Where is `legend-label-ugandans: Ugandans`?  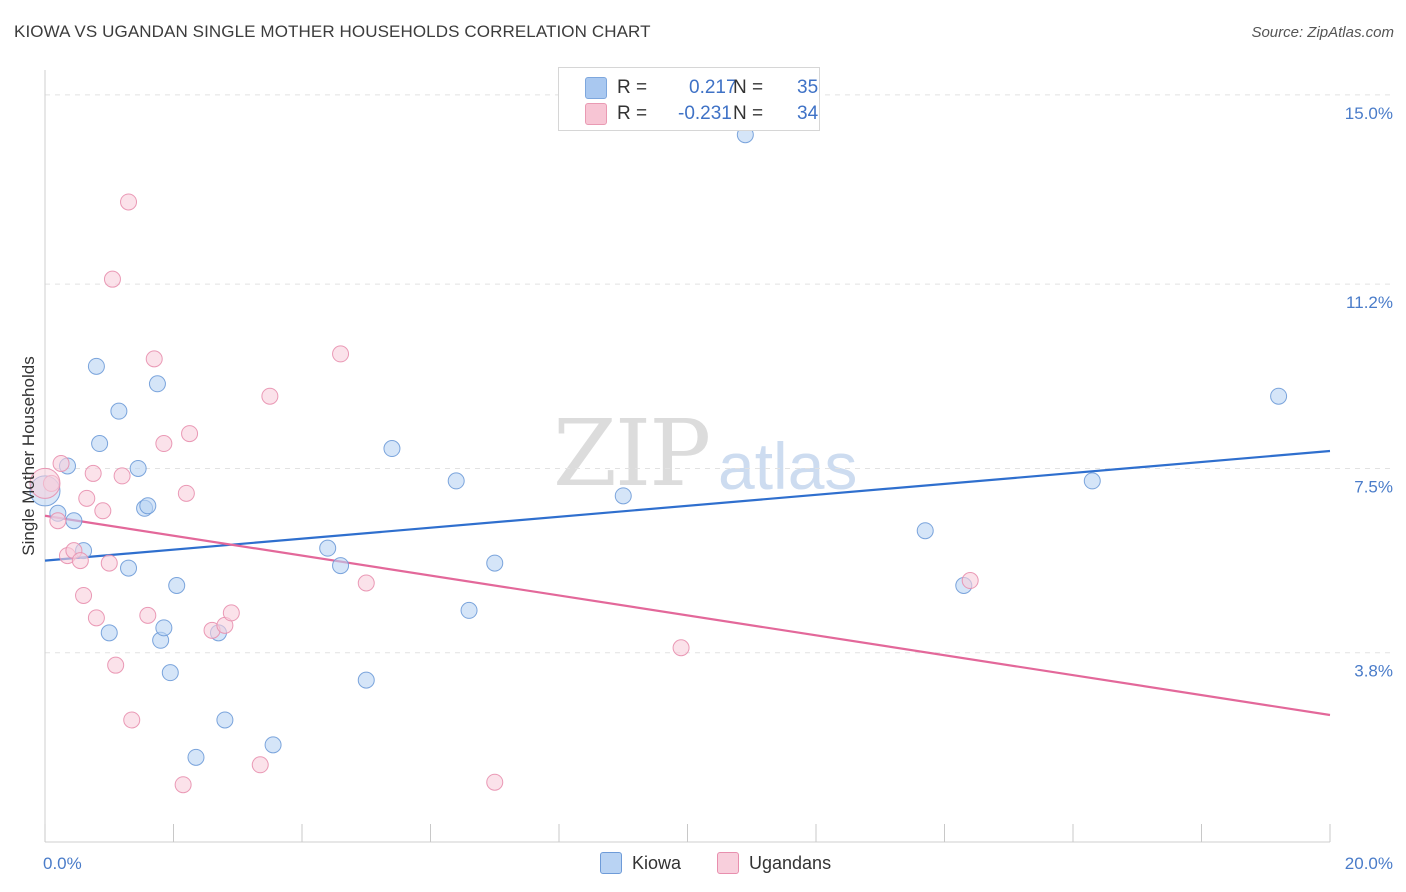 legend-label-ugandans: Ugandans is located at coordinates (790, 862).